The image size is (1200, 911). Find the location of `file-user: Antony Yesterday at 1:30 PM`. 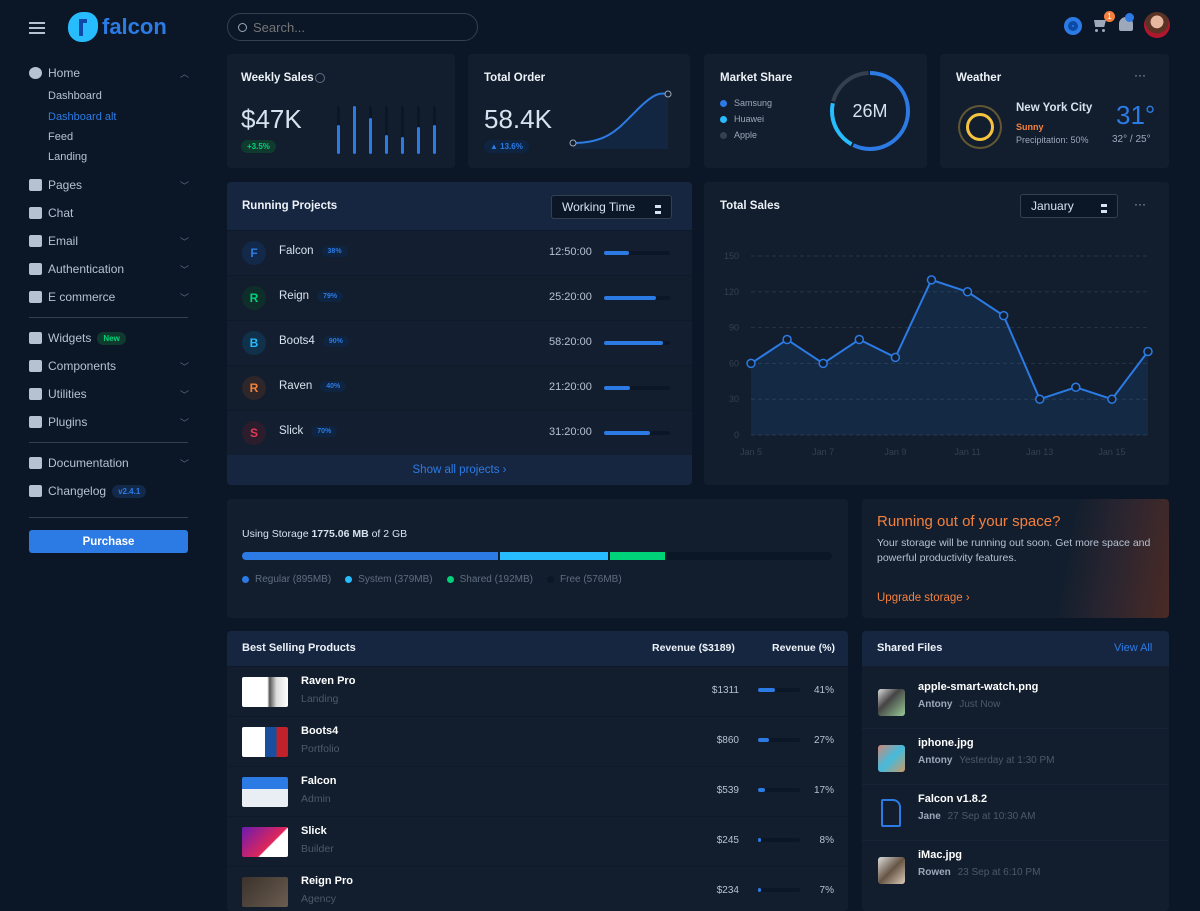

file-user: Antony Yesterday at 1:30 PM is located at coordinates (986, 760).